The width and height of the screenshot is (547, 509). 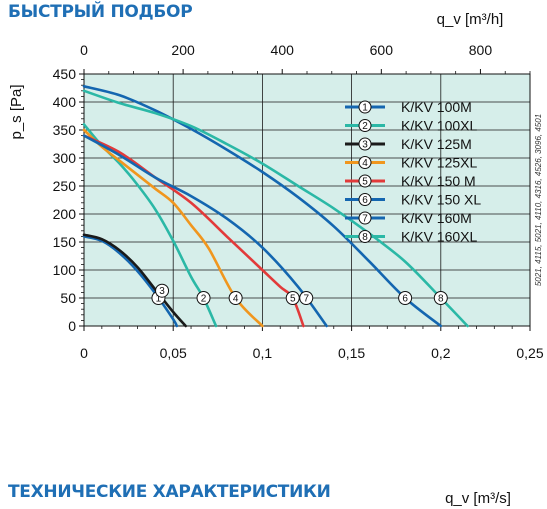 What do you see at coordinates (470, 19) in the screenshot?
I see `x2-axis-label: q_v [m³/h]` at bounding box center [470, 19].